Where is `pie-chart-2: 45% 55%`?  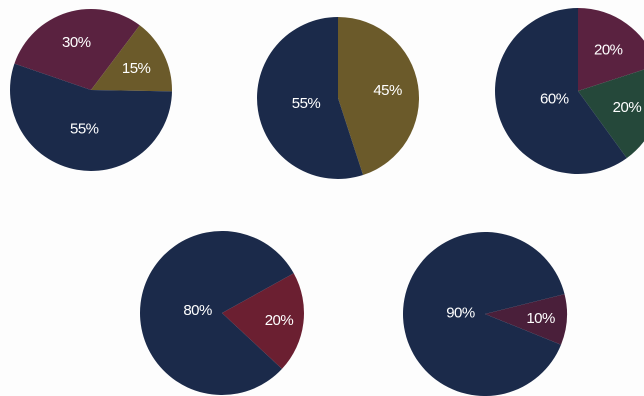
pie-chart-2: 45% 55% is located at coordinates (338, 98).